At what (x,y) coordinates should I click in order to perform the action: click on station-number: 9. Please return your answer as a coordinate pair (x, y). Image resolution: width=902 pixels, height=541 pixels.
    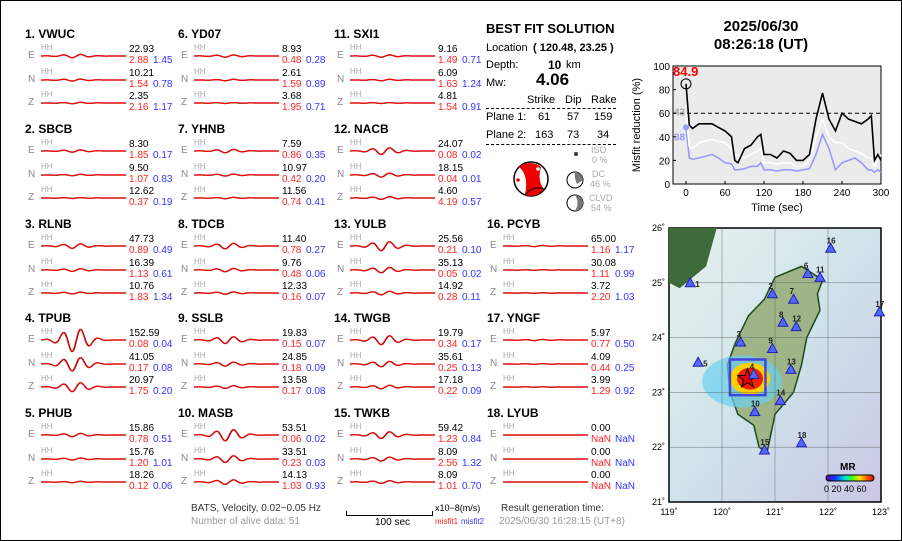
    Looking at the image, I should click on (770, 341).